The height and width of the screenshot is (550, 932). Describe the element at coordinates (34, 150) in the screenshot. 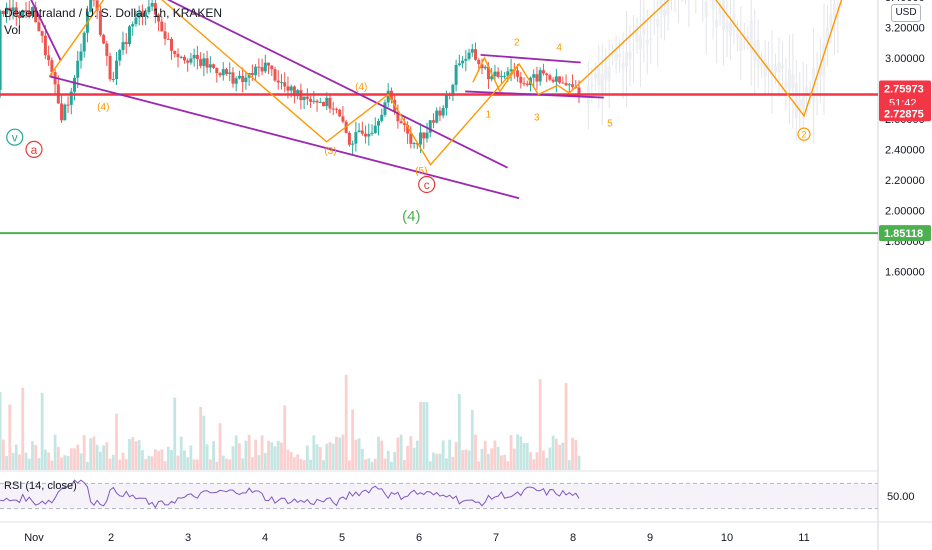

I see `wave-circle-label: a` at that location.